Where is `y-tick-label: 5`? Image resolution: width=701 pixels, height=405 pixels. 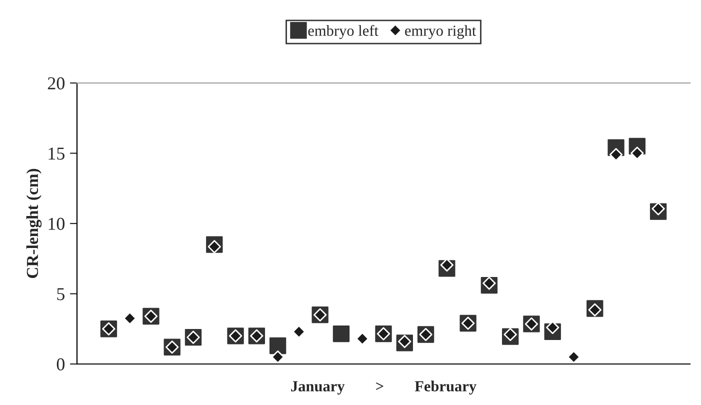
y-tick-label: 5 is located at coordinates (60, 294).